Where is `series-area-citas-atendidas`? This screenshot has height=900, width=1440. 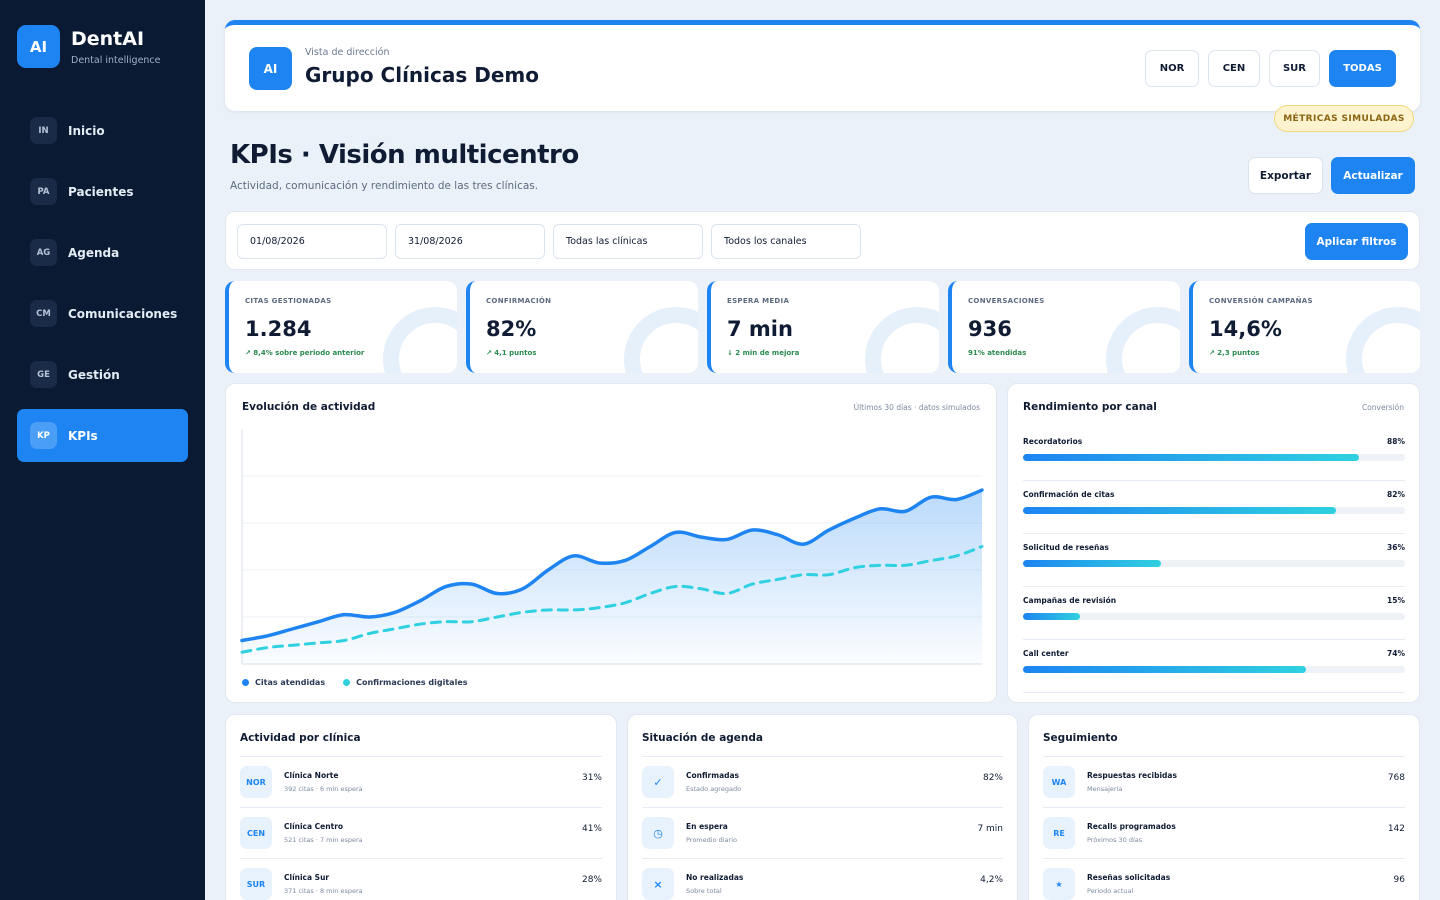
series-area-citas-atendidas is located at coordinates (612, 577).